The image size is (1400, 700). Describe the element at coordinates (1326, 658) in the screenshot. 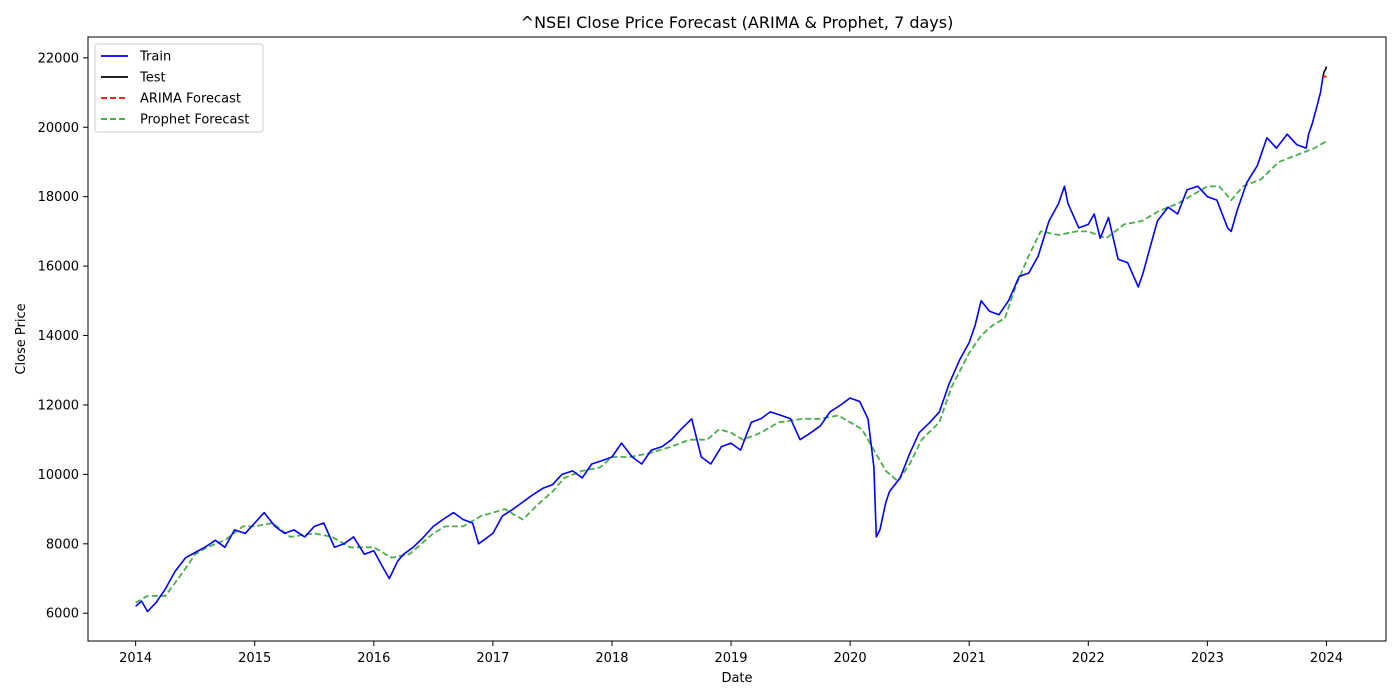

I see `x-tick-label: 2024` at that location.